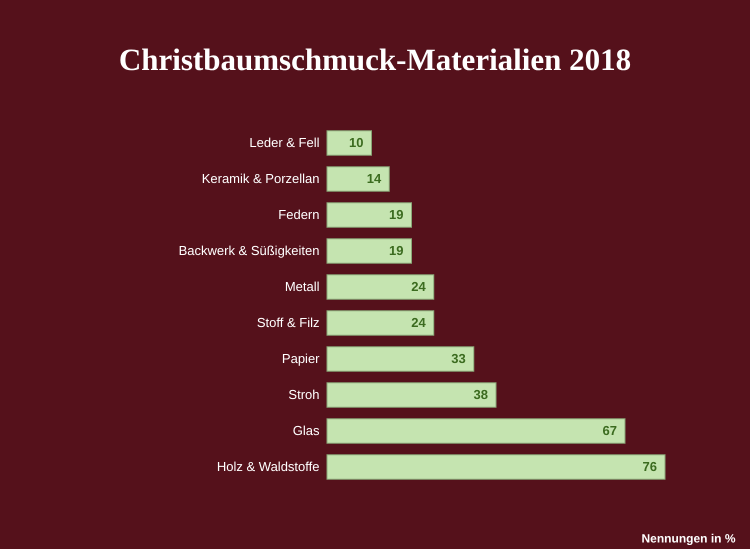  I want to click on y-tick-label: Federn, so click(299, 214).